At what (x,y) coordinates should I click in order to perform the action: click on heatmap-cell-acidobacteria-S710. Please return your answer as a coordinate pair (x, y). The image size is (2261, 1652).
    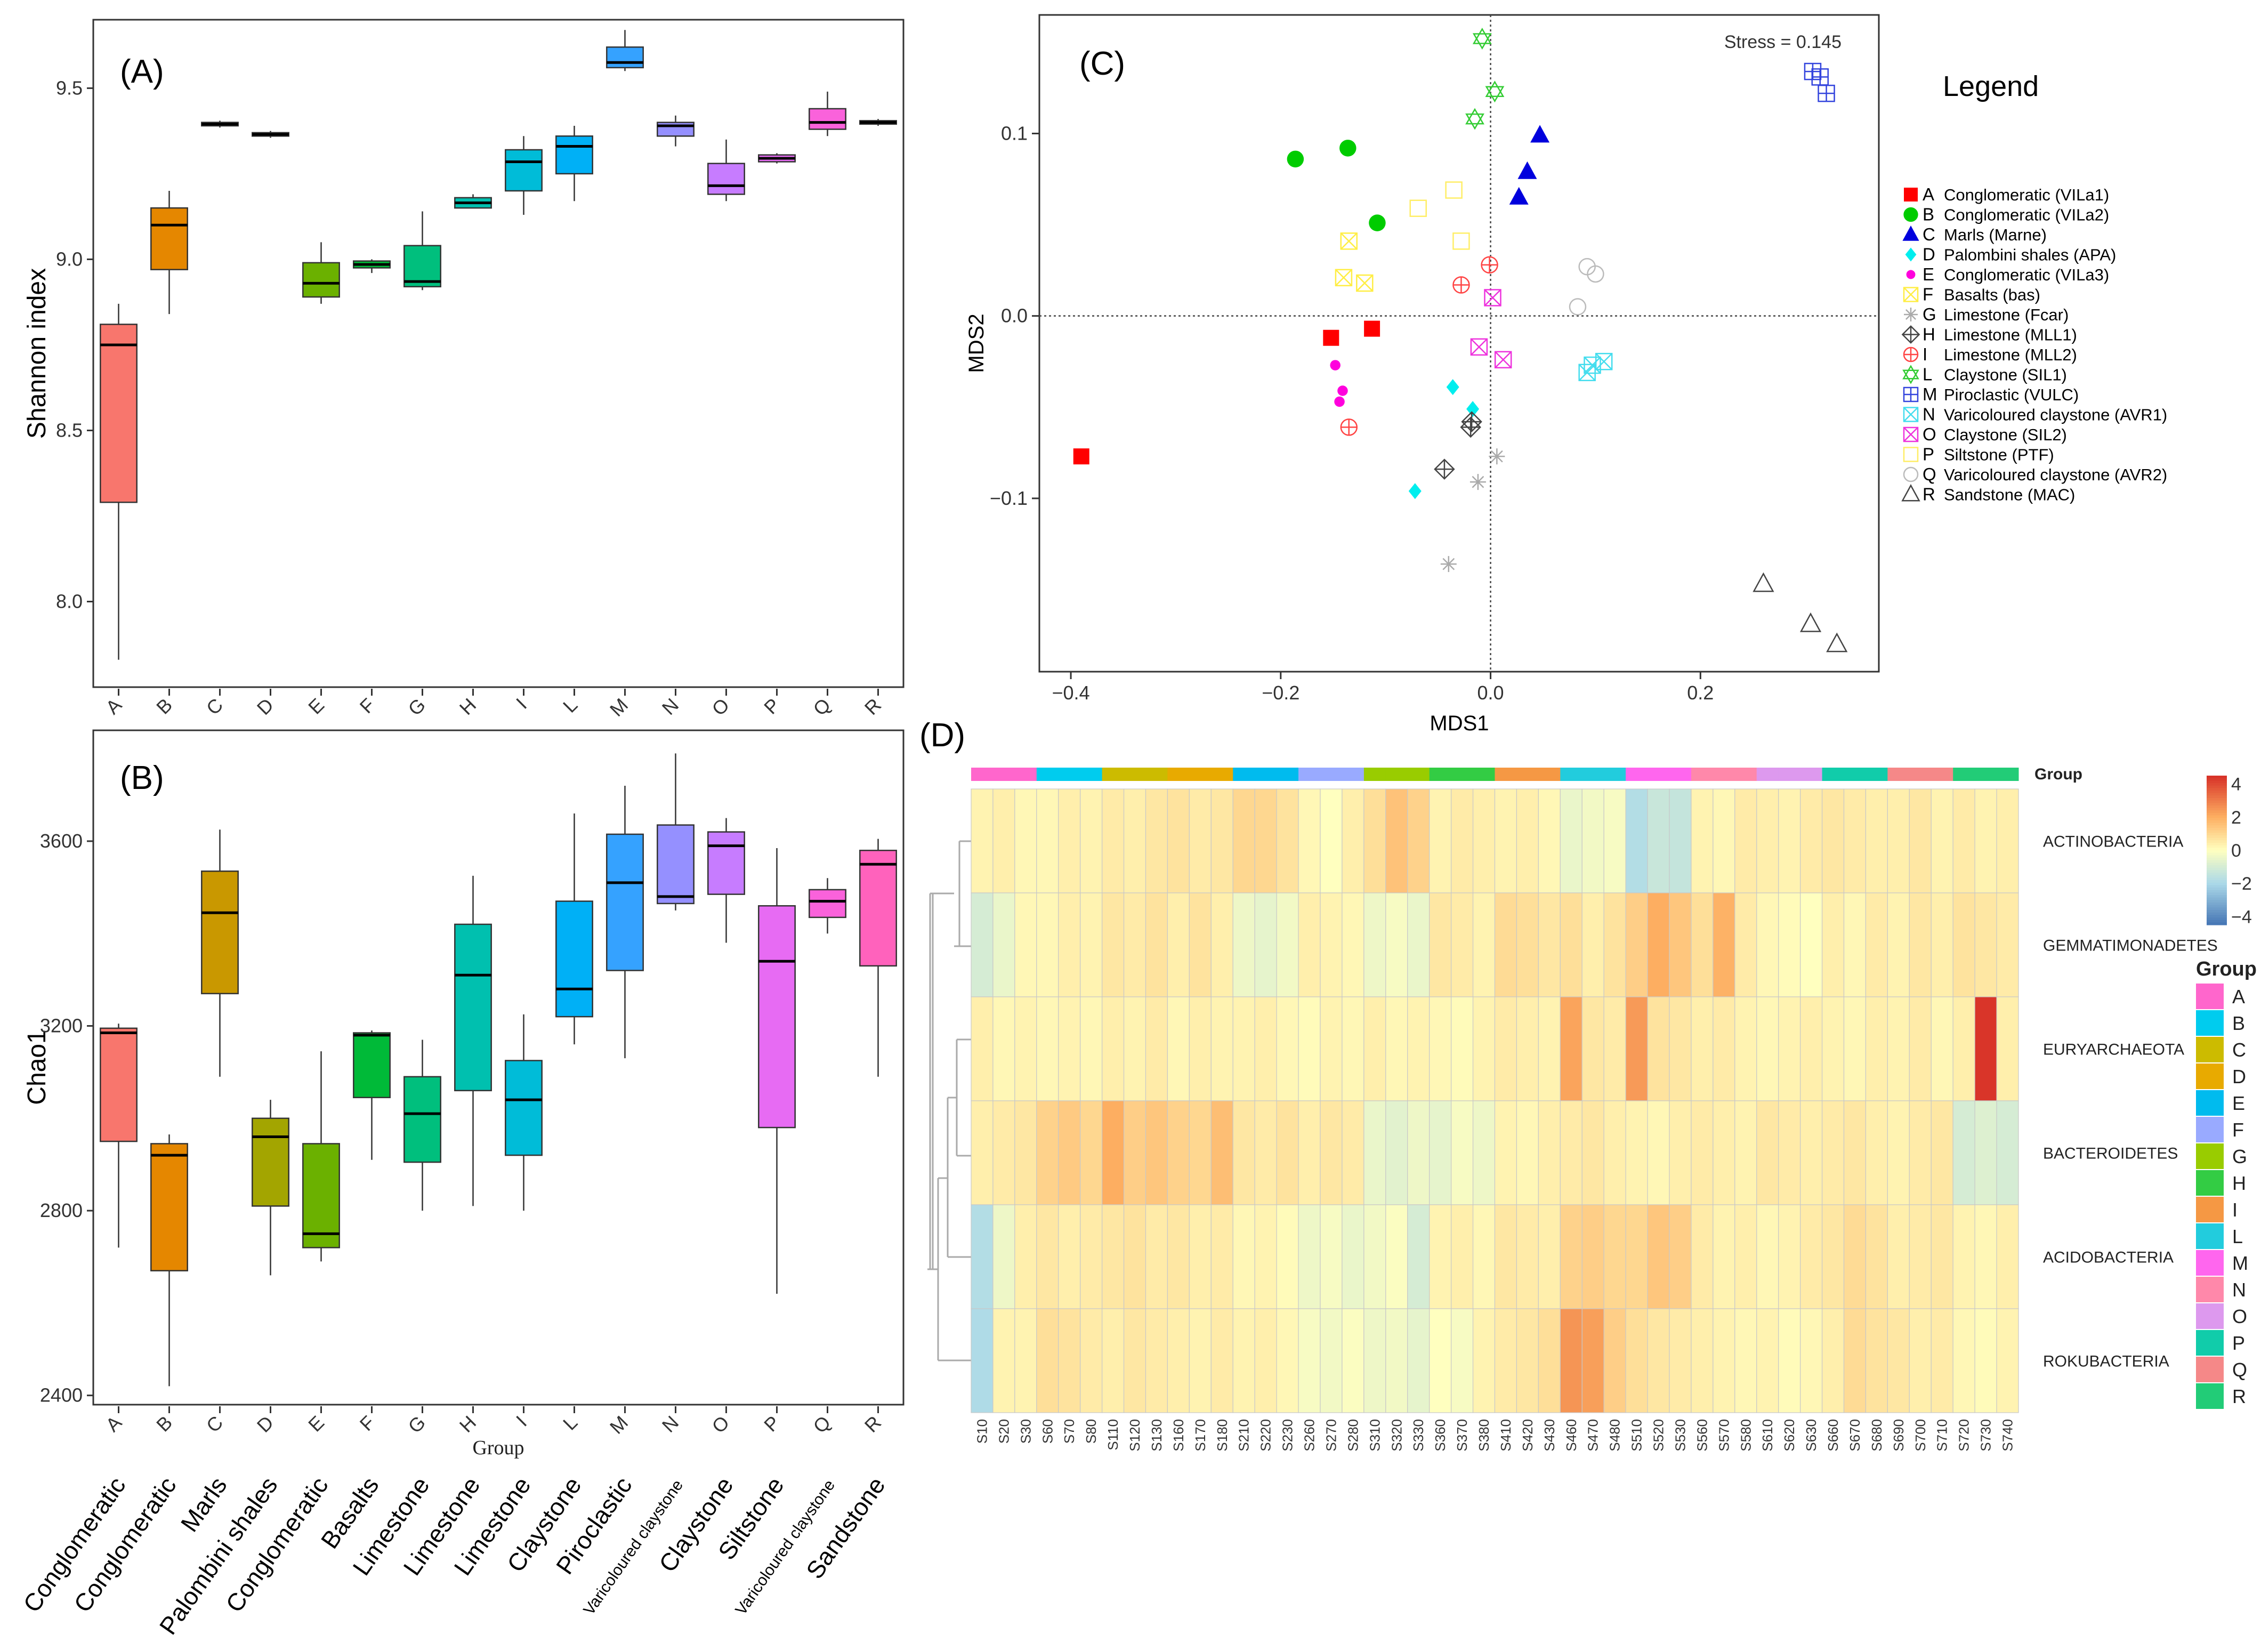
    Looking at the image, I should click on (1942, 1256).